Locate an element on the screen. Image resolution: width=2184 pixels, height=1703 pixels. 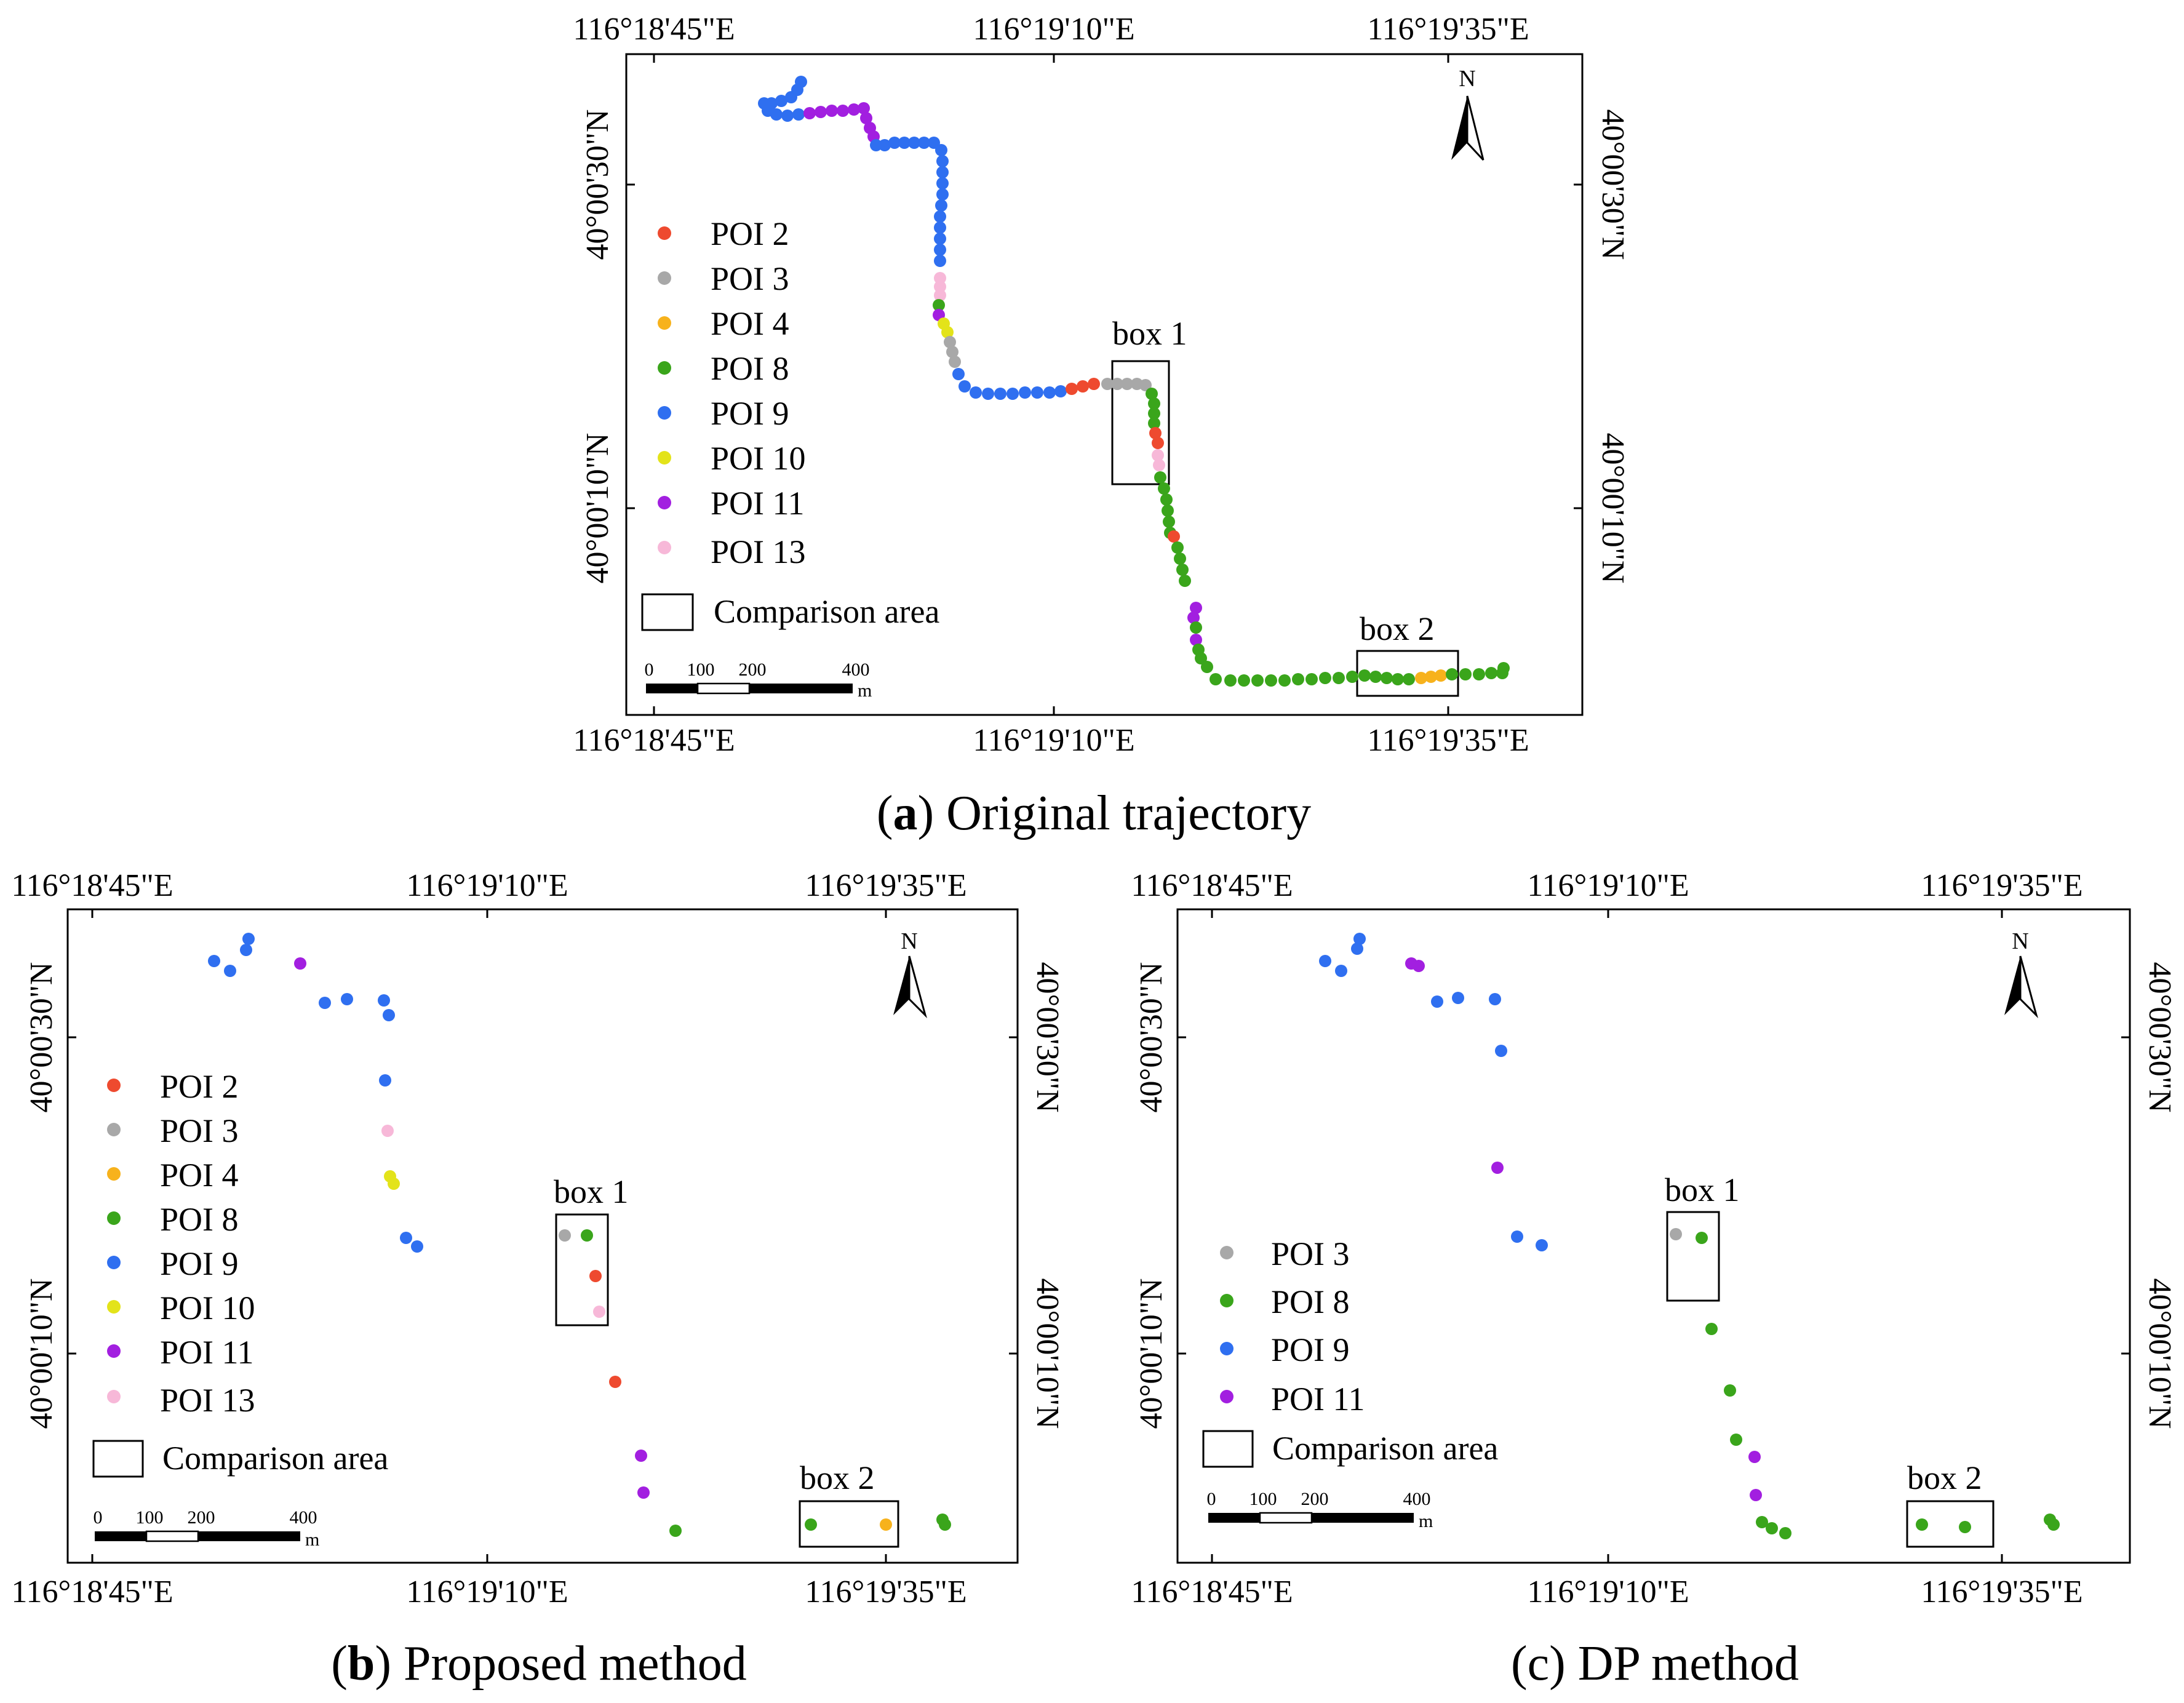
panel-b-box-1-label: box 1 is located at coordinates (591, 1191).